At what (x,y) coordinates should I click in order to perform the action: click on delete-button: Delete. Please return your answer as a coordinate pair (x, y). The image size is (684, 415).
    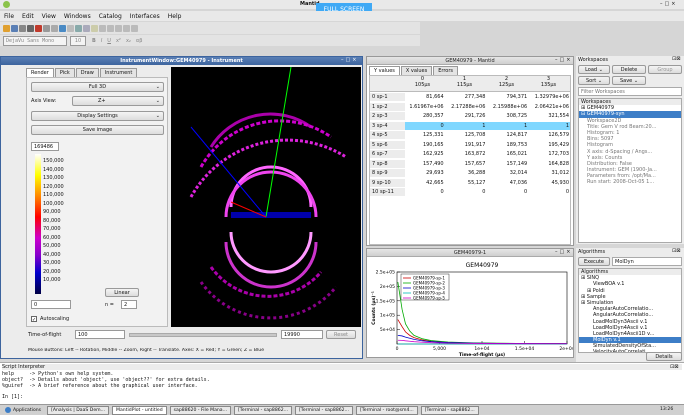
    Looking at the image, I should click on (629, 69).